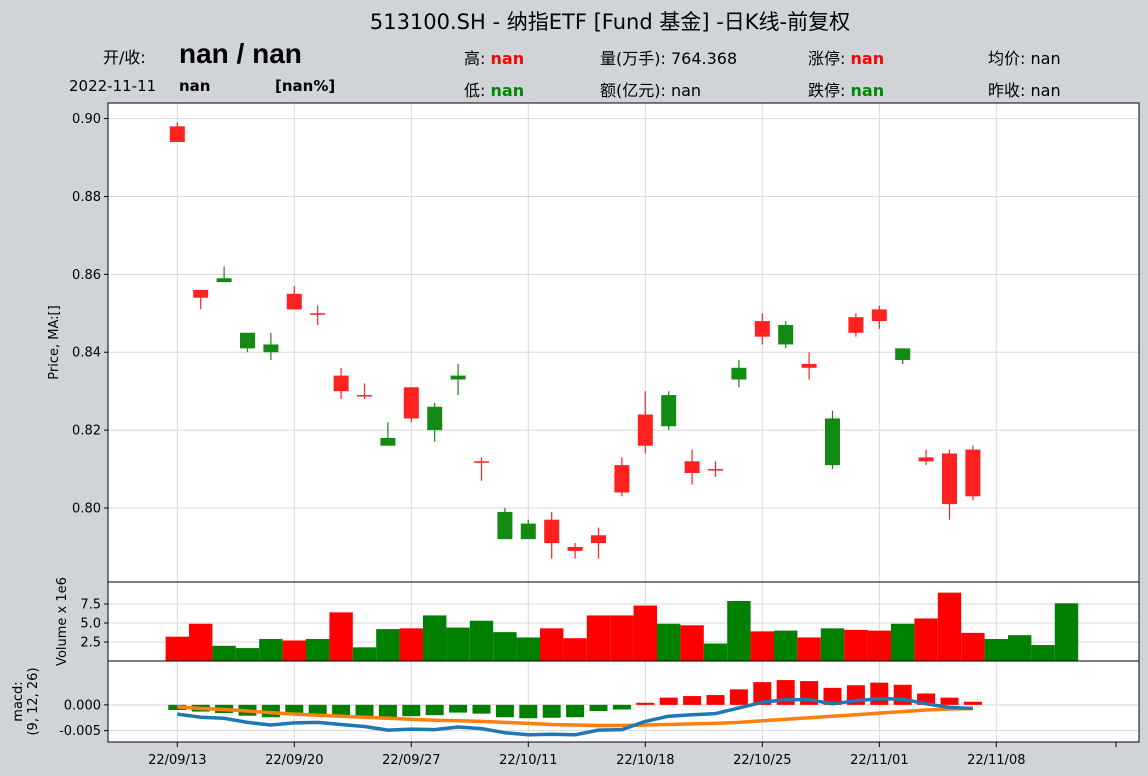 Image resolution: width=1148 pixels, height=776 pixels. I want to click on avg-price-info: 均价: nan, so click(1024, 57).